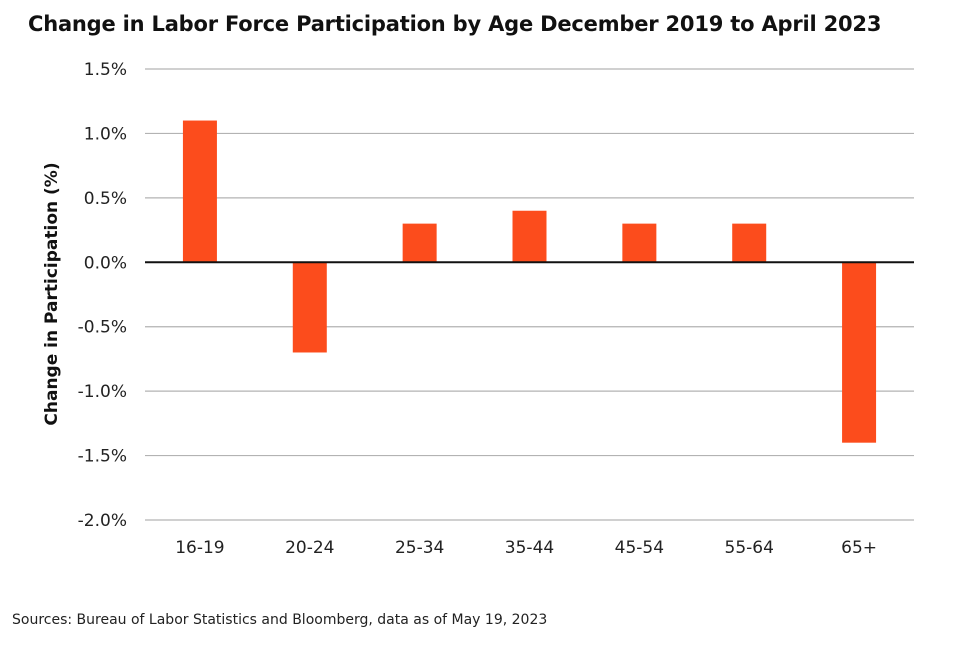  Describe the element at coordinates (309, 548) in the screenshot. I see `x-tick-label: 20-24` at that location.